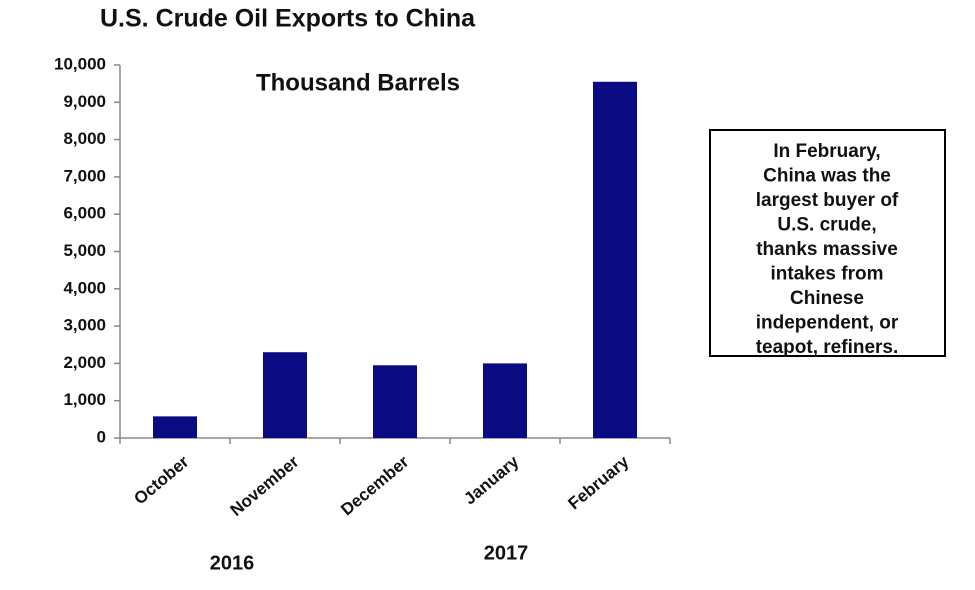  What do you see at coordinates (827, 176) in the screenshot?
I see `annotation-line: China was the` at bounding box center [827, 176].